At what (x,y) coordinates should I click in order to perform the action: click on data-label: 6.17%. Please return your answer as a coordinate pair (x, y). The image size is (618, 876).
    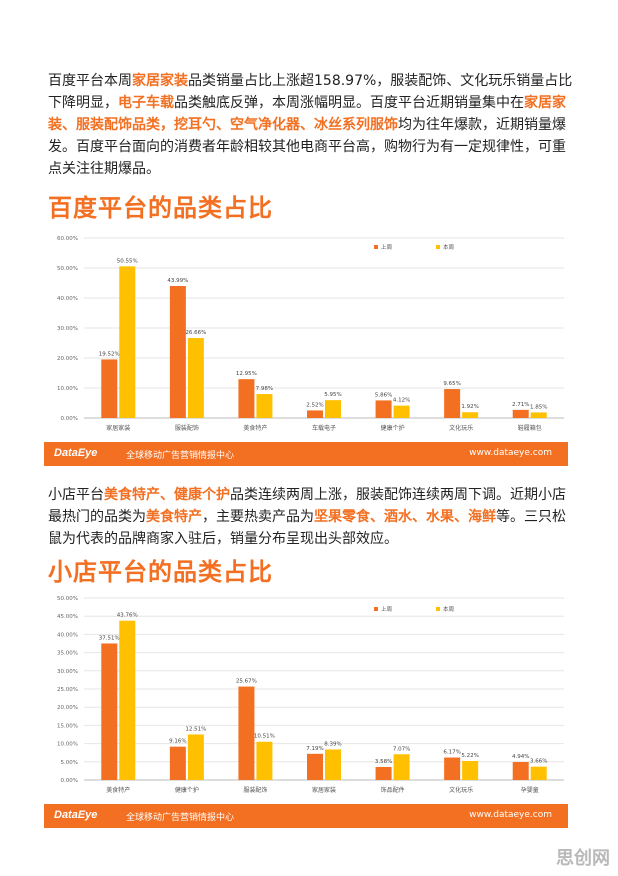
    Looking at the image, I should click on (451, 753).